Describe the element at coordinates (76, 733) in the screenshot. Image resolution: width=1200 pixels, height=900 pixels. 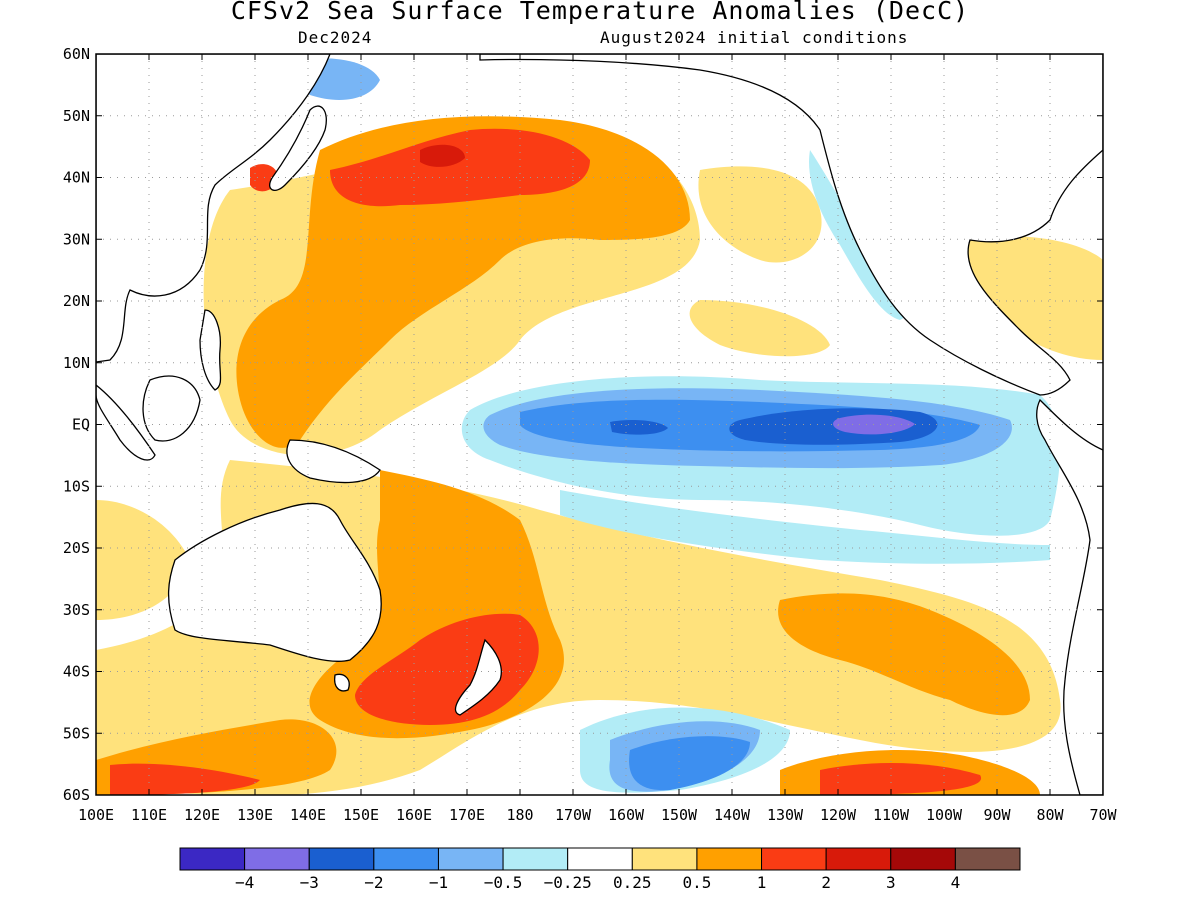
I see `lat-label: 50S` at that location.